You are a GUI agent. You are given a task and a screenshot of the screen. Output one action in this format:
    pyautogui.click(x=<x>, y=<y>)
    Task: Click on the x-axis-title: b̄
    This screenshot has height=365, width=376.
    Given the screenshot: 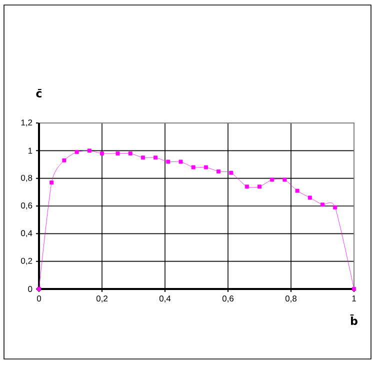 What is the action you would take?
    pyautogui.click(x=354, y=319)
    